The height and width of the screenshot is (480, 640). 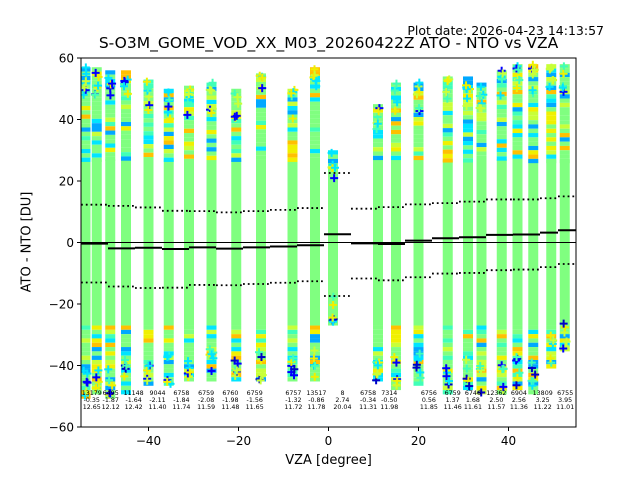 I want to click on annotation-mean: 1.37, so click(x=453, y=400).